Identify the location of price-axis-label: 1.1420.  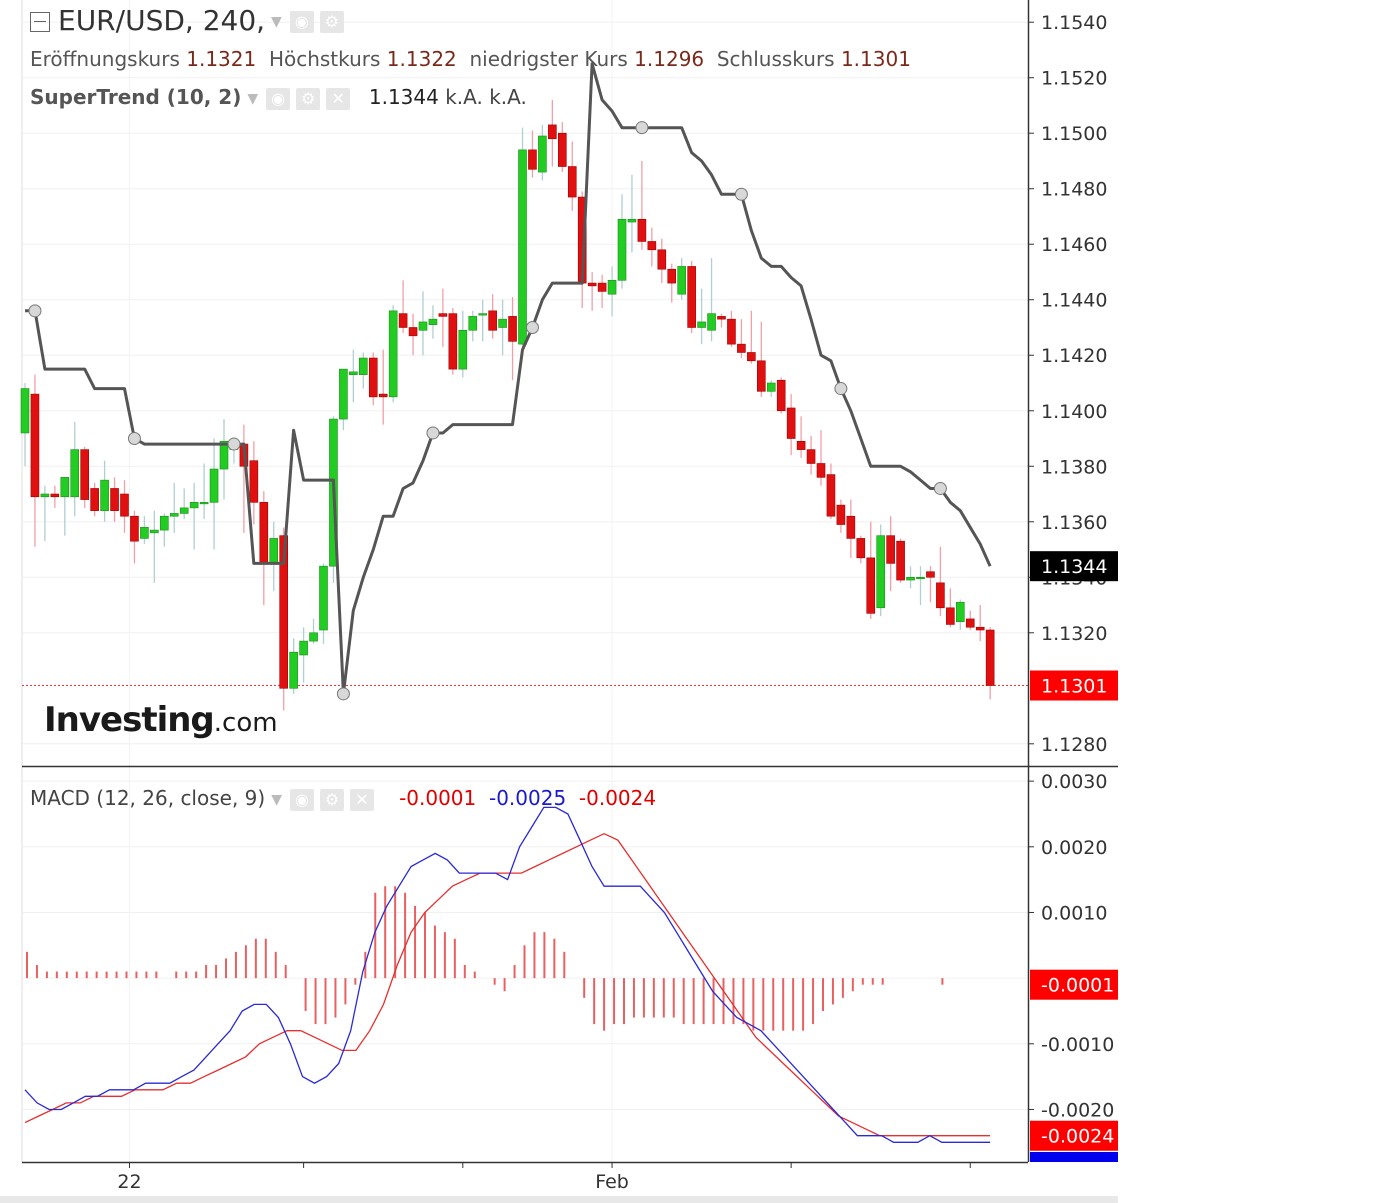
(1074, 356).